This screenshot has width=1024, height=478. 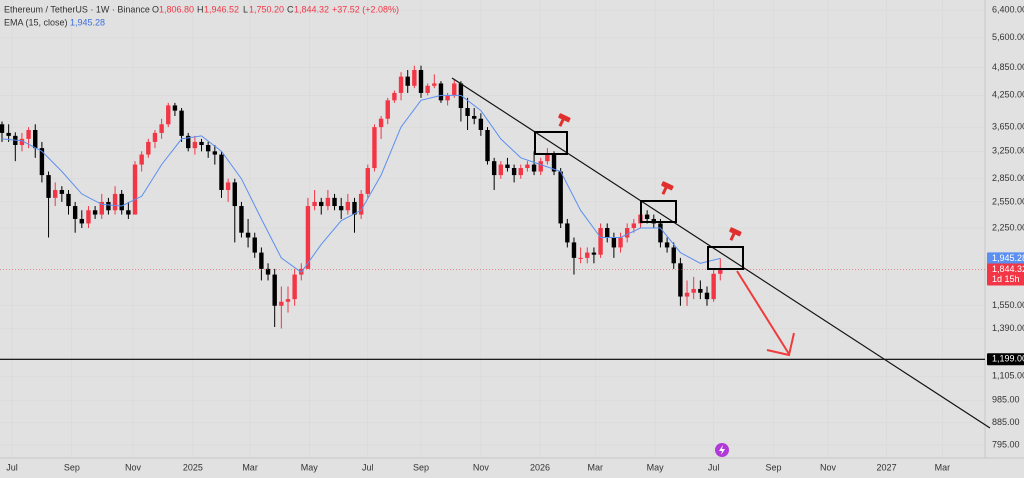 What do you see at coordinates (290, 9) in the screenshot?
I see `ohlc-label: C` at bounding box center [290, 9].